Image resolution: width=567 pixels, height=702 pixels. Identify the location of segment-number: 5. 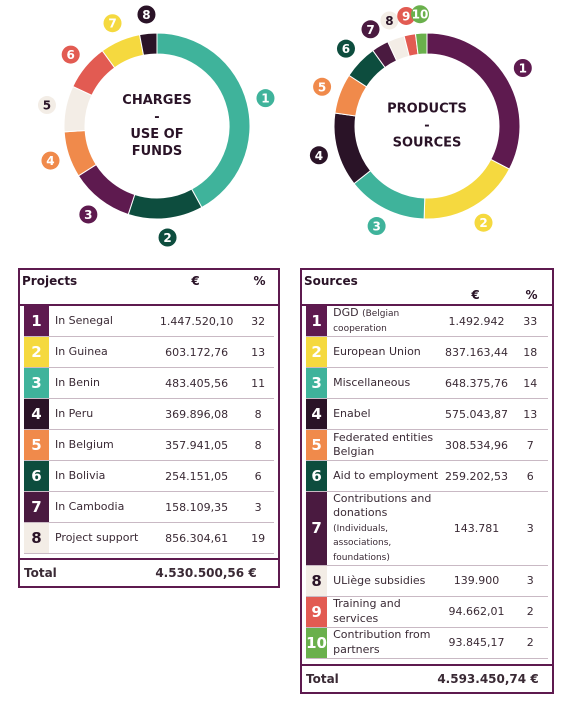
(47, 106).